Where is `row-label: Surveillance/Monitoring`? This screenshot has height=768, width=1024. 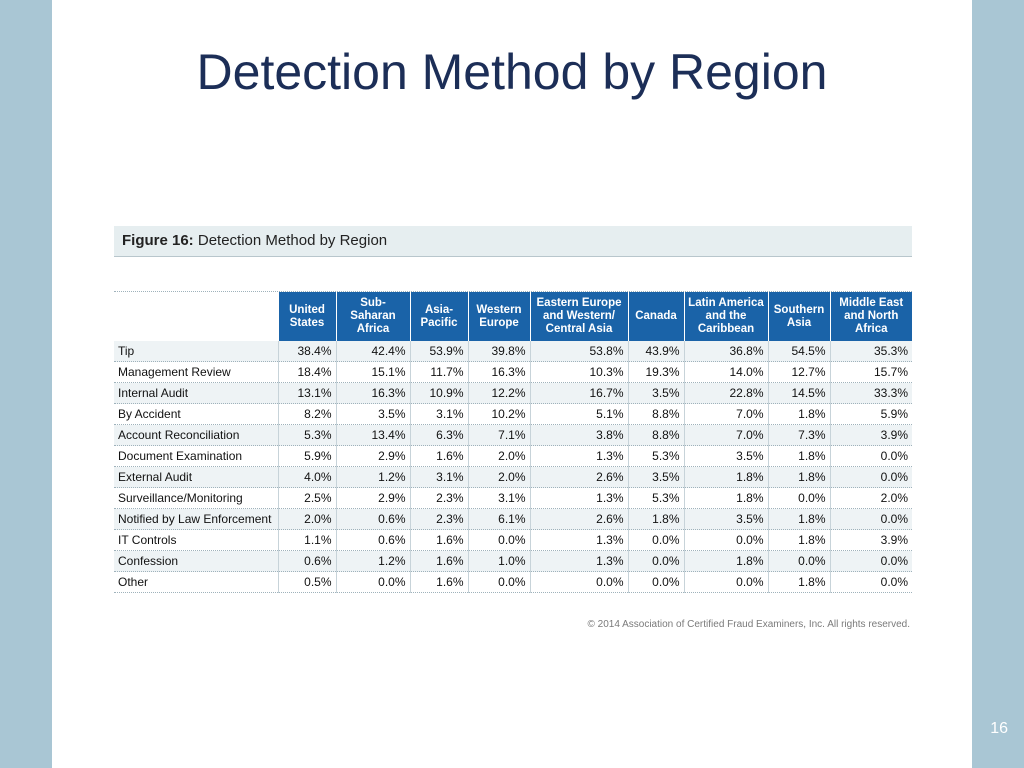 row-label: Surveillance/Monitoring is located at coordinates (196, 498).